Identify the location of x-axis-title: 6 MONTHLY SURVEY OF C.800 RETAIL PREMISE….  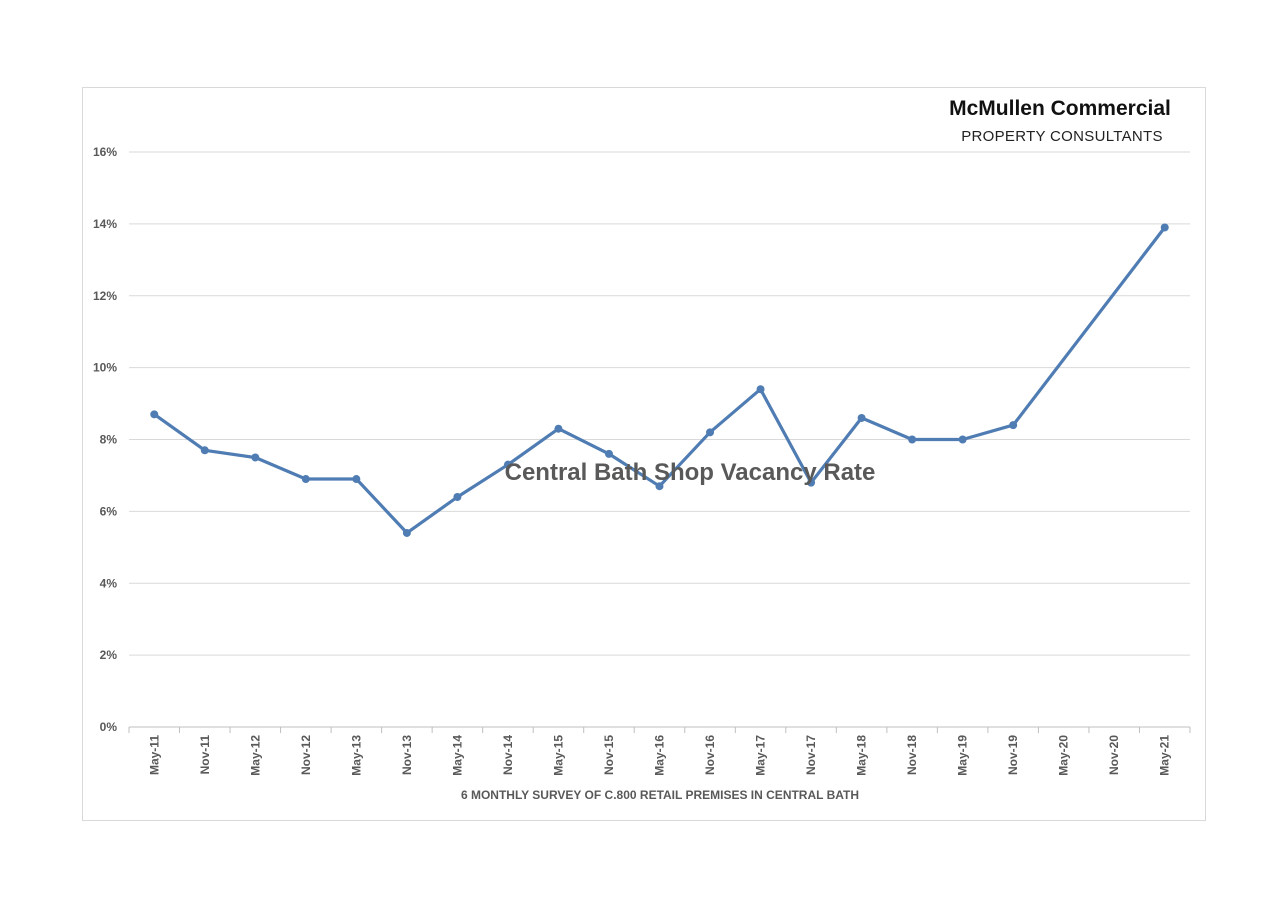
(660, 795).